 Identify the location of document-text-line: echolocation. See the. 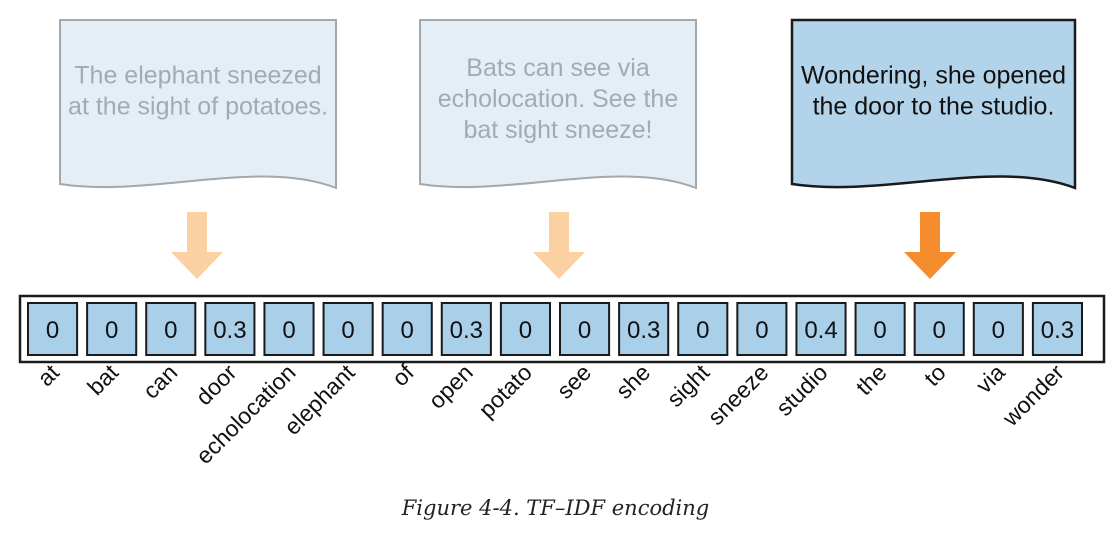
(558, 99).